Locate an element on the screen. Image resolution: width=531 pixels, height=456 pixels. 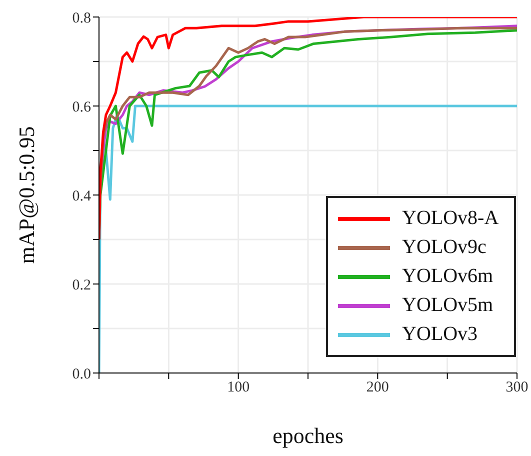
y-tick-label: 0.2 is located at coordinates (81, 285).